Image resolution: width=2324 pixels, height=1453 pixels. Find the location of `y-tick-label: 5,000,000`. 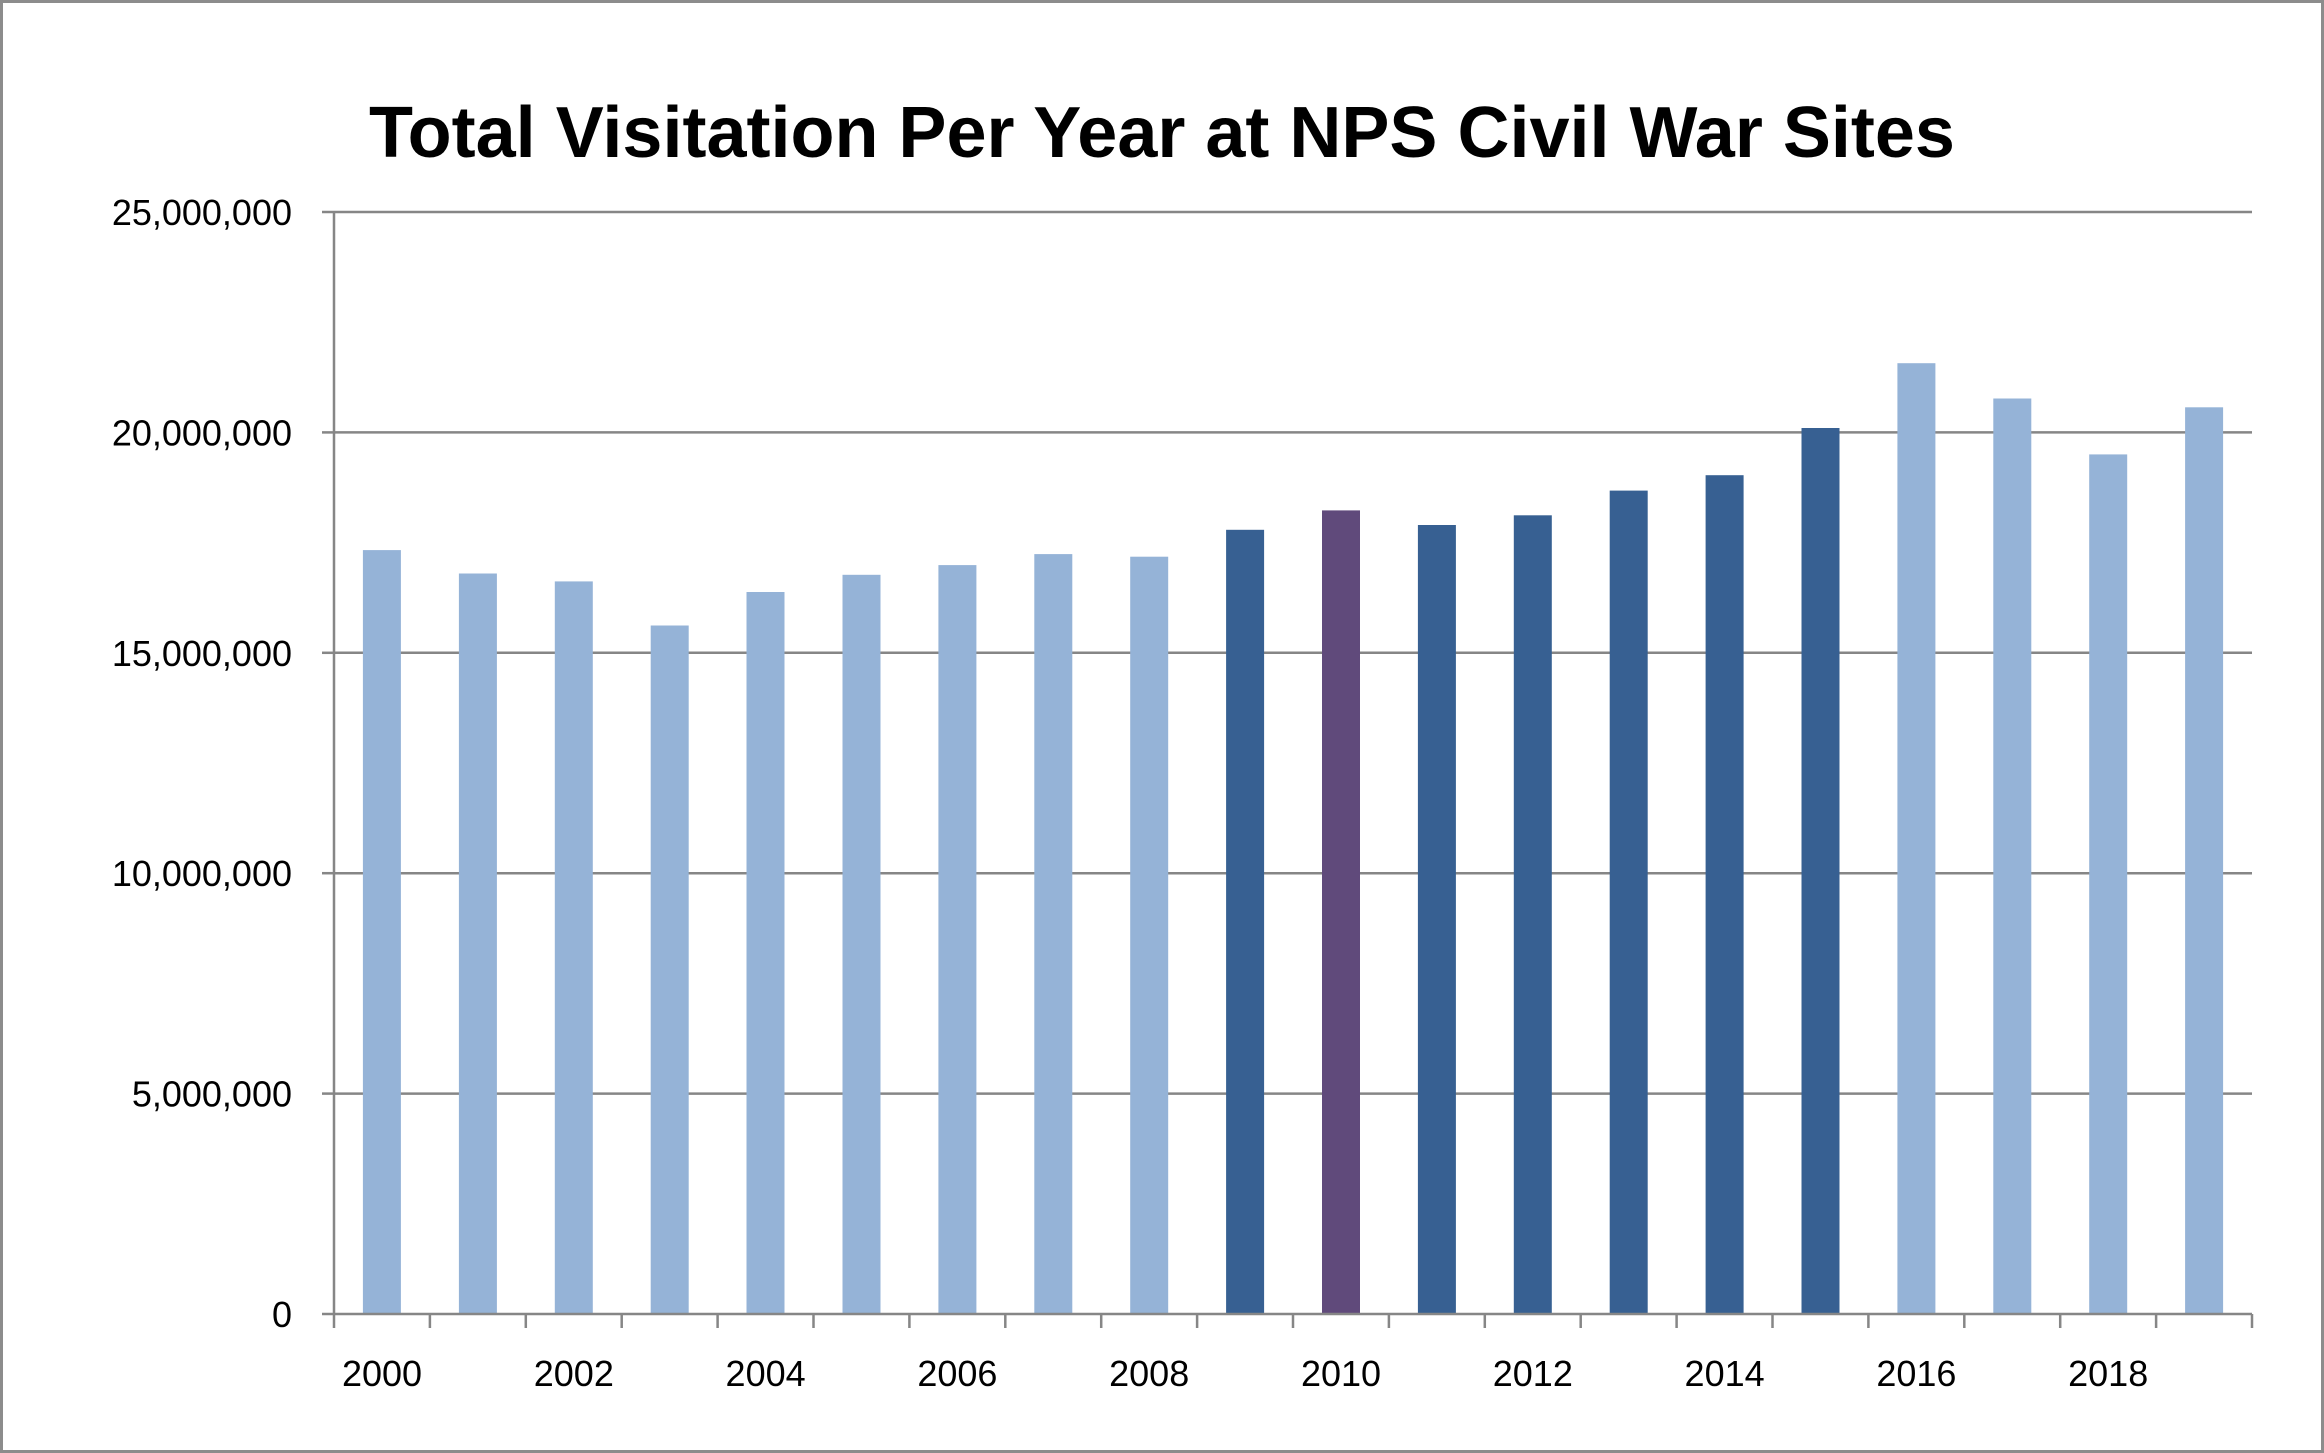

y-tick-label: 5,000,000 is located at coordinates (212, 1094).